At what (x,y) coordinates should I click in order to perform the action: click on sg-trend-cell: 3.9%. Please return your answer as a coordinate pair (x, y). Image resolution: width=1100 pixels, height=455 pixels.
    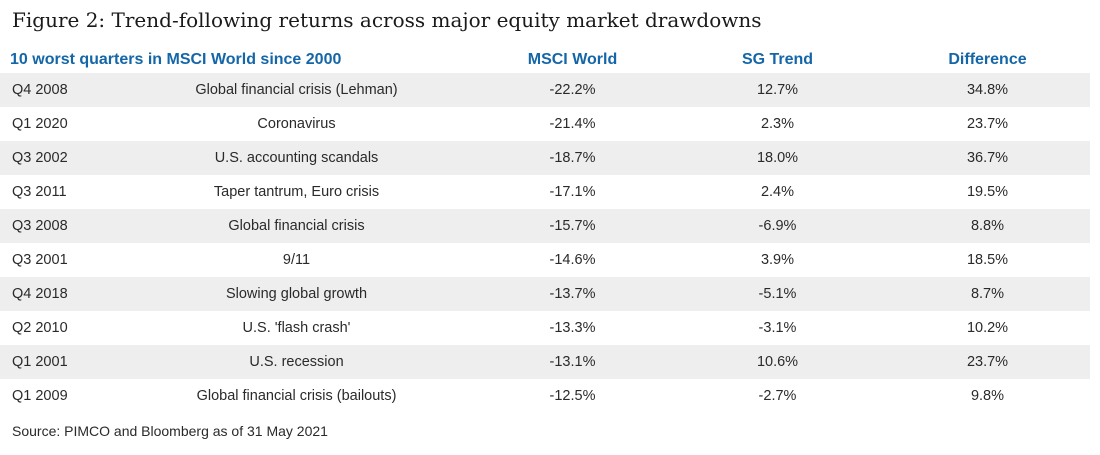
    Looking at the image, I should click on (777, 260).